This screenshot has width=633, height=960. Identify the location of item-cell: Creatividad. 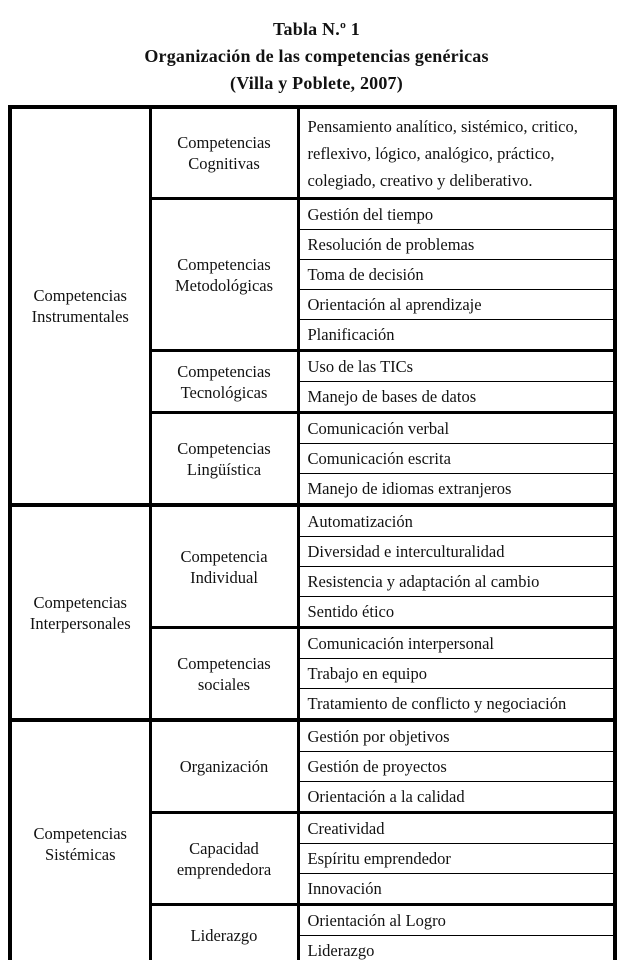
(456, 827).